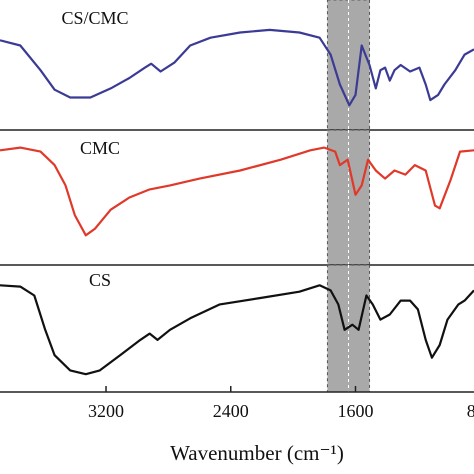 The image size is (474, 474). I want to click on x-tick-label: 3200, so click(106, 411).